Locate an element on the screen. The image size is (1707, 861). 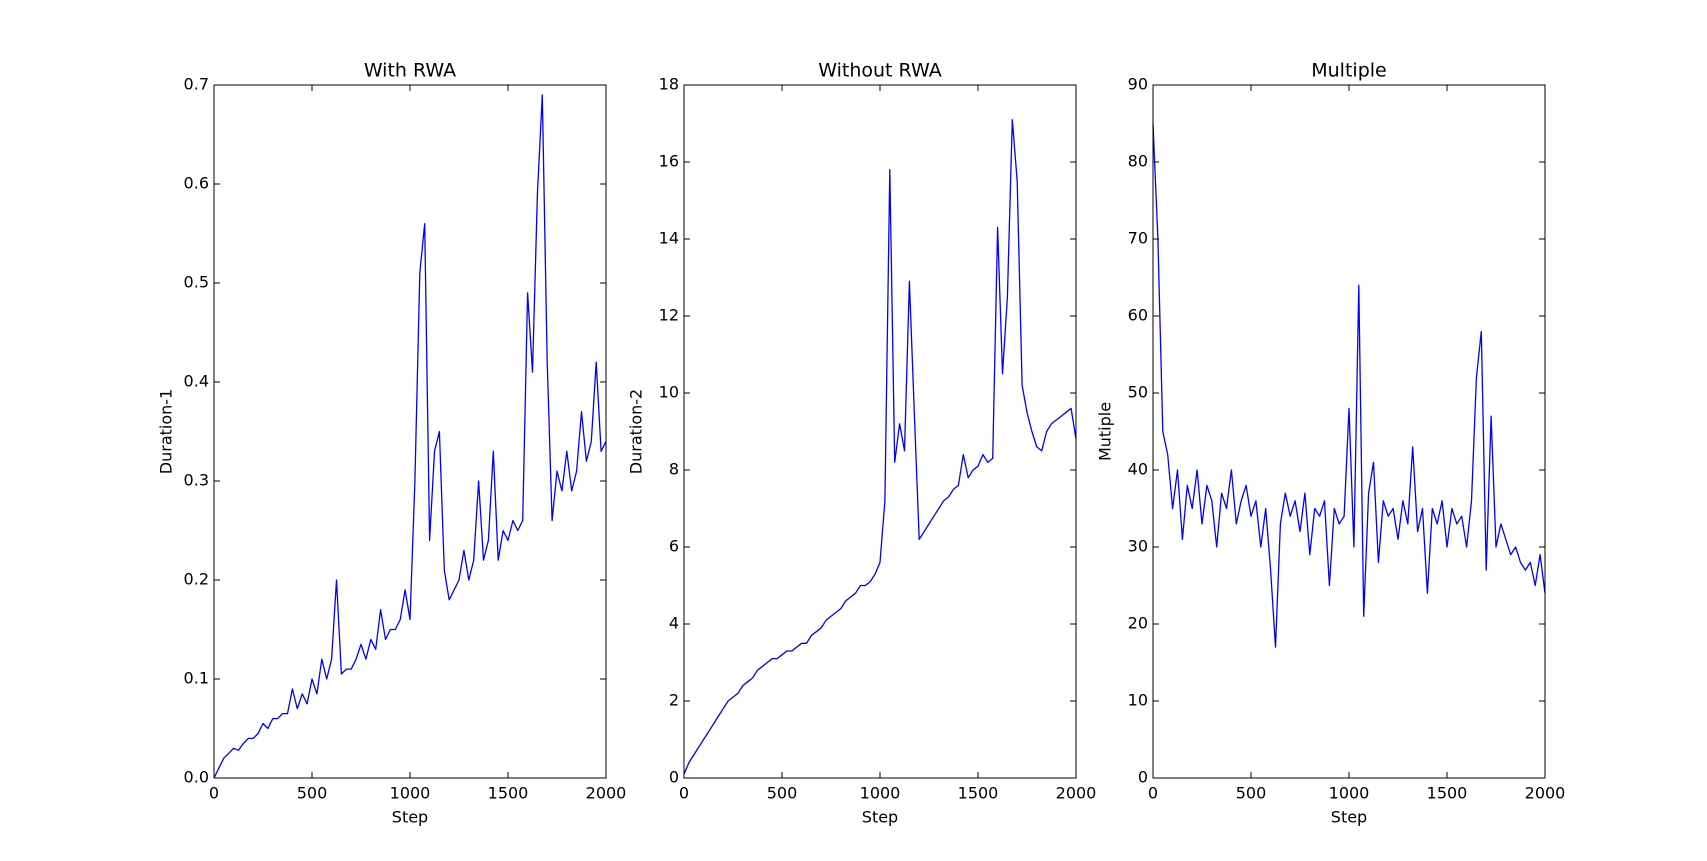
y-tick-label: 40 is located at coordinates (1138, 469).